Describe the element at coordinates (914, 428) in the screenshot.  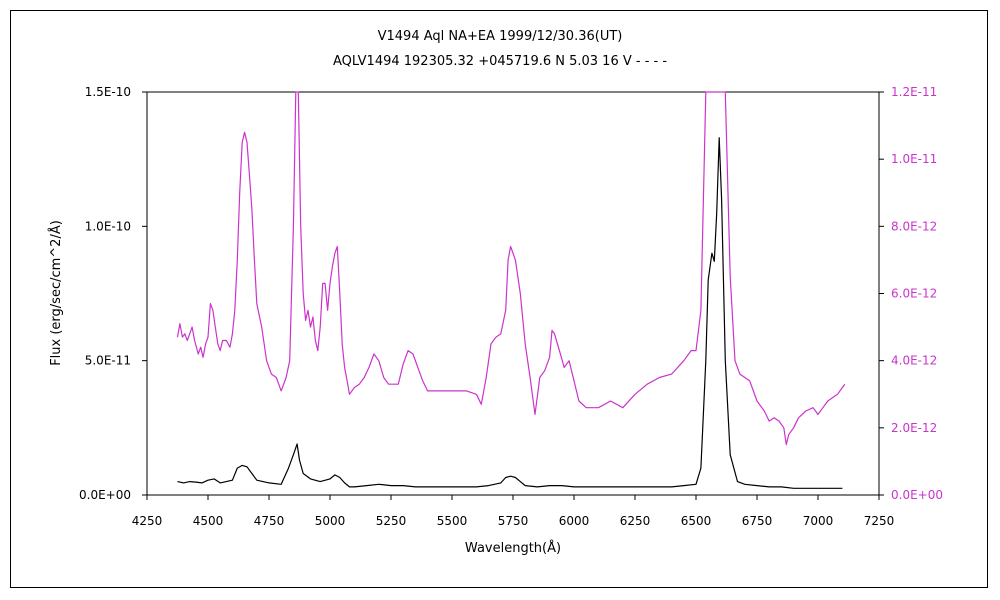
I see `y-right-tick-label: 2.0E-12` at that location.